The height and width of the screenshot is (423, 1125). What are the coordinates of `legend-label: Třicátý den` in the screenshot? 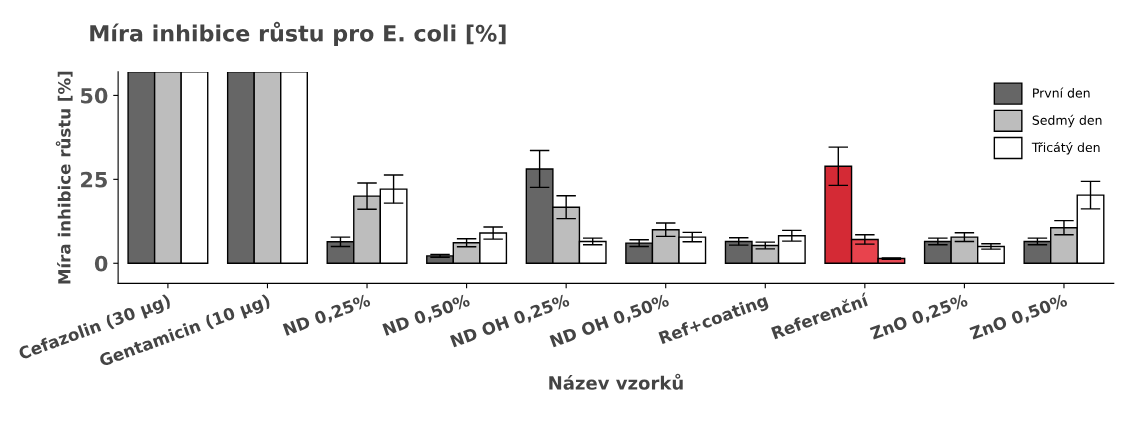 It's located at (1065, 148).